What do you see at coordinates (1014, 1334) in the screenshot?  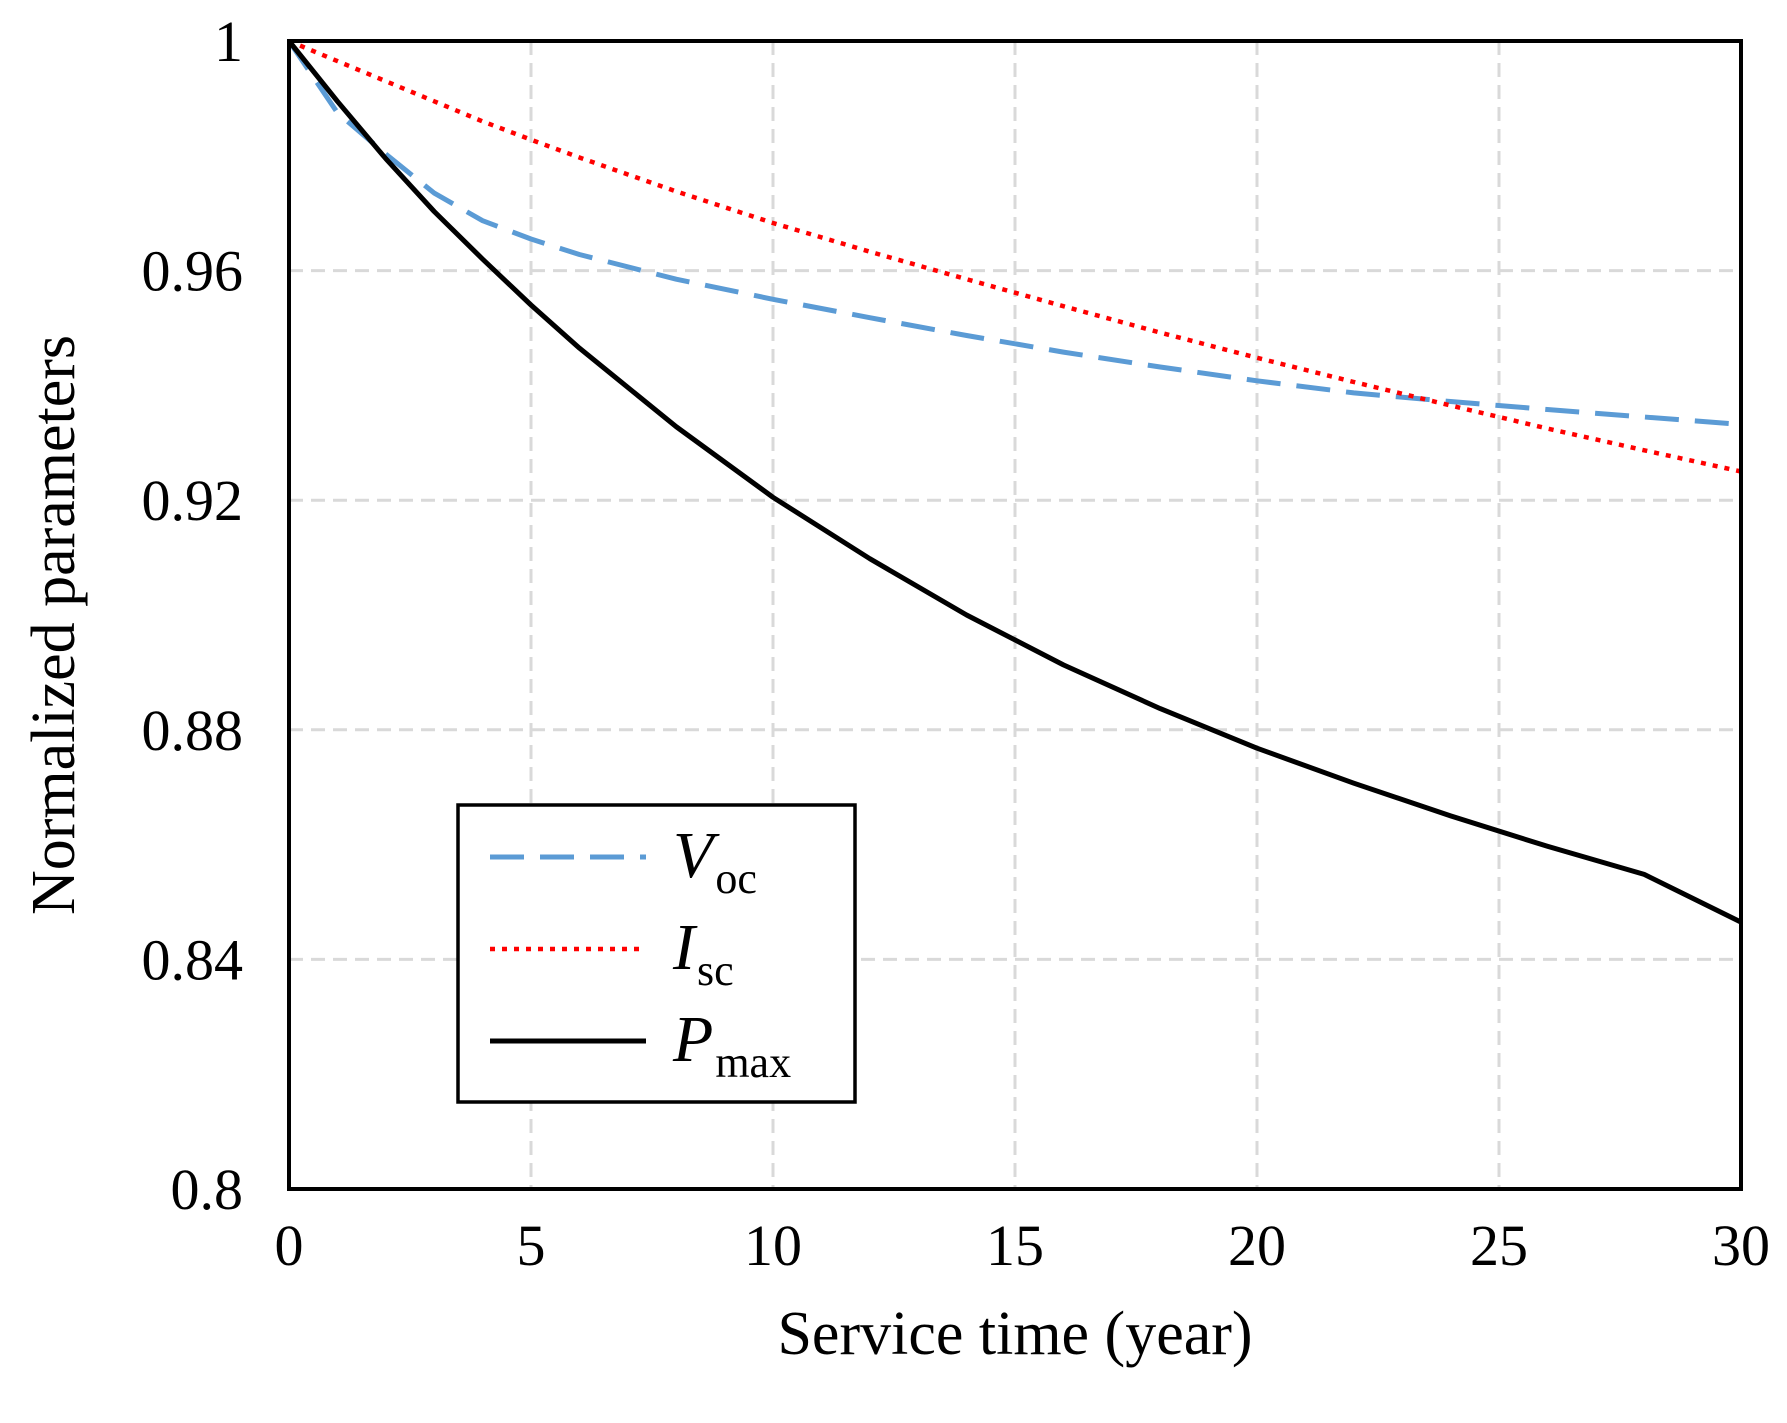 I see `x-axis-title: Service time (year)` at bounding box center [1014, 1334].